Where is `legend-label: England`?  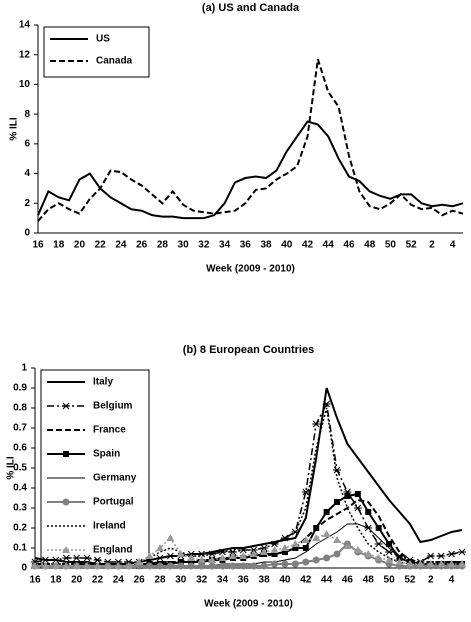 legend-label: England is located at coordinates (112, 550).